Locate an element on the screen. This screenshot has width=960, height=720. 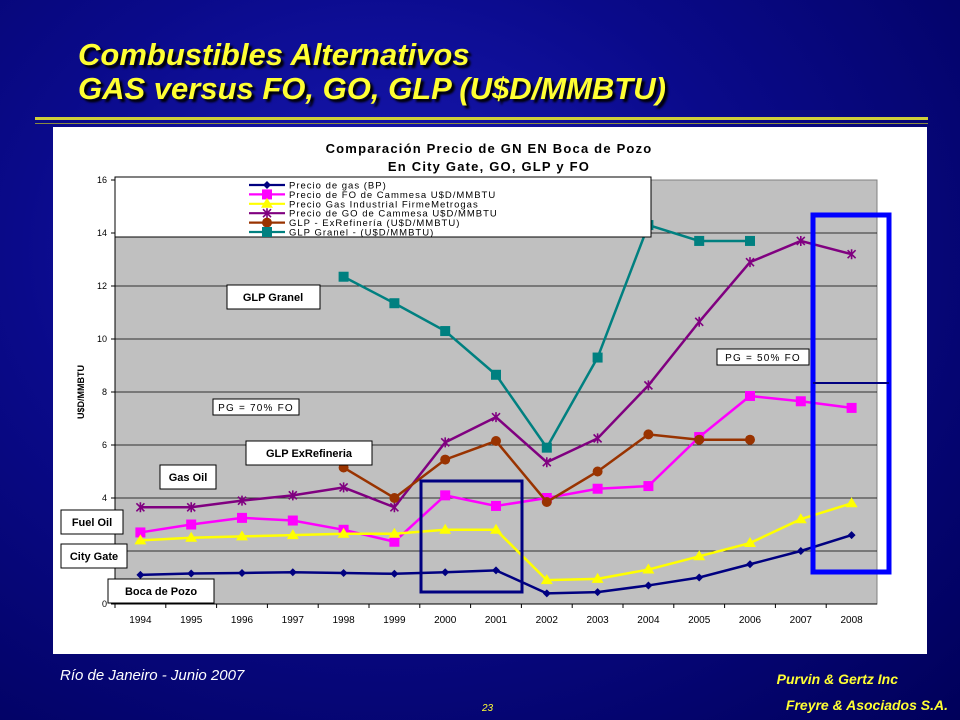
legend-label: GLP - ExRefinería (U$D/MMBTU) is located at coordinates (374, 223).